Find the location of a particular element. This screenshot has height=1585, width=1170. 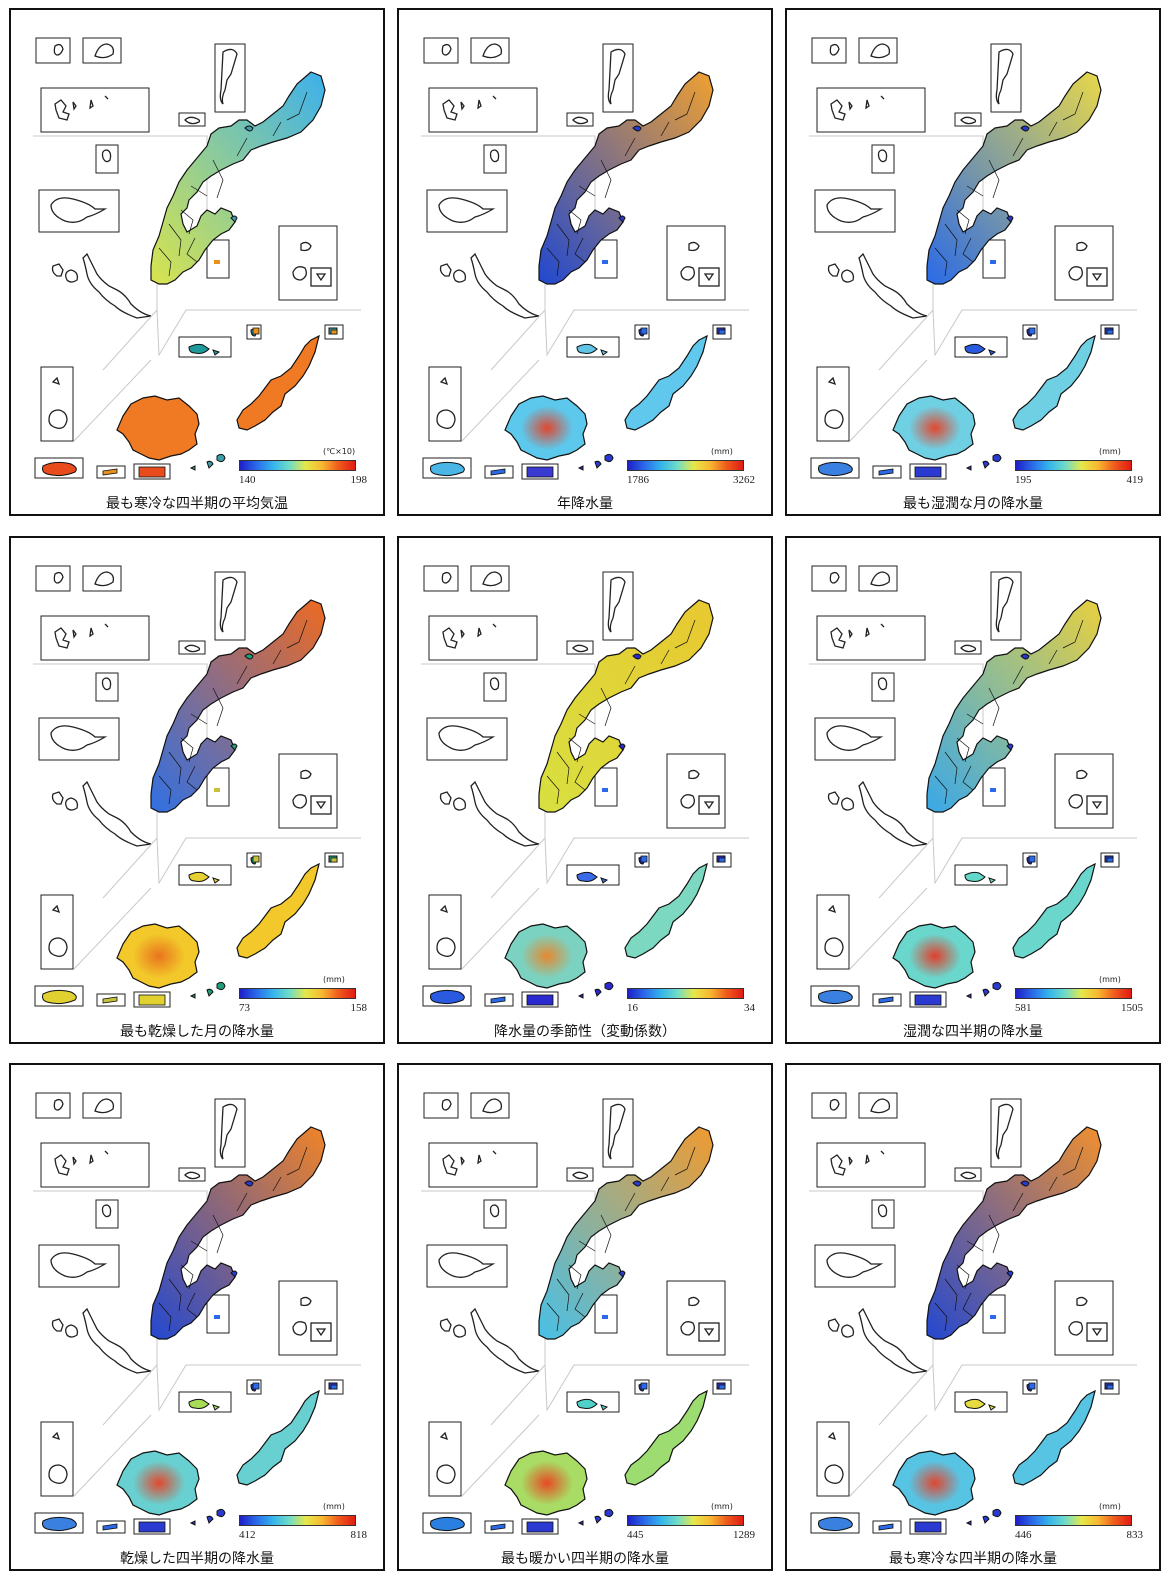

okinawa-map is located at coordinates (973, 258).